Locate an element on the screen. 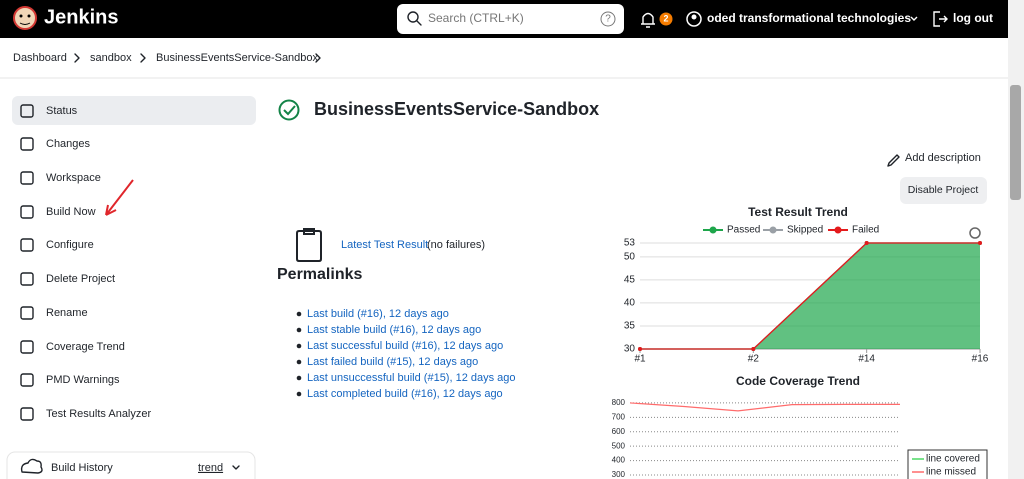 The width and height of the screenshot is (1024, 479). trend-link: trend is located at coordinates (210, 468).